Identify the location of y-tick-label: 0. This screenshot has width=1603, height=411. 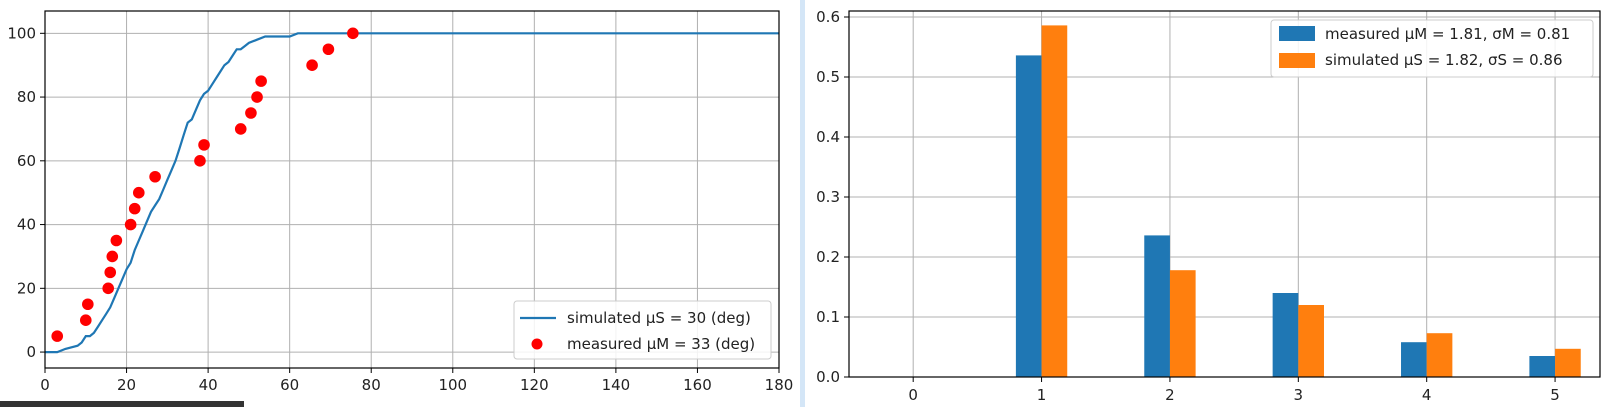
(31, 352).